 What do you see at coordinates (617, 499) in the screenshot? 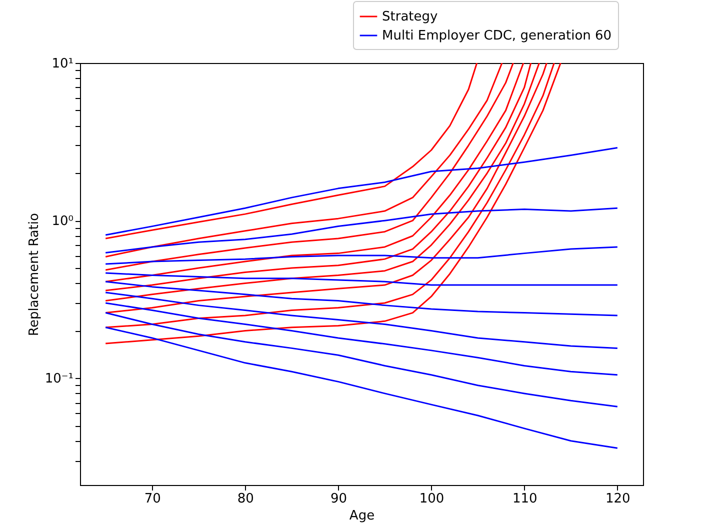
I see `x-tick-label: 120` at bounding box center [617, 499].